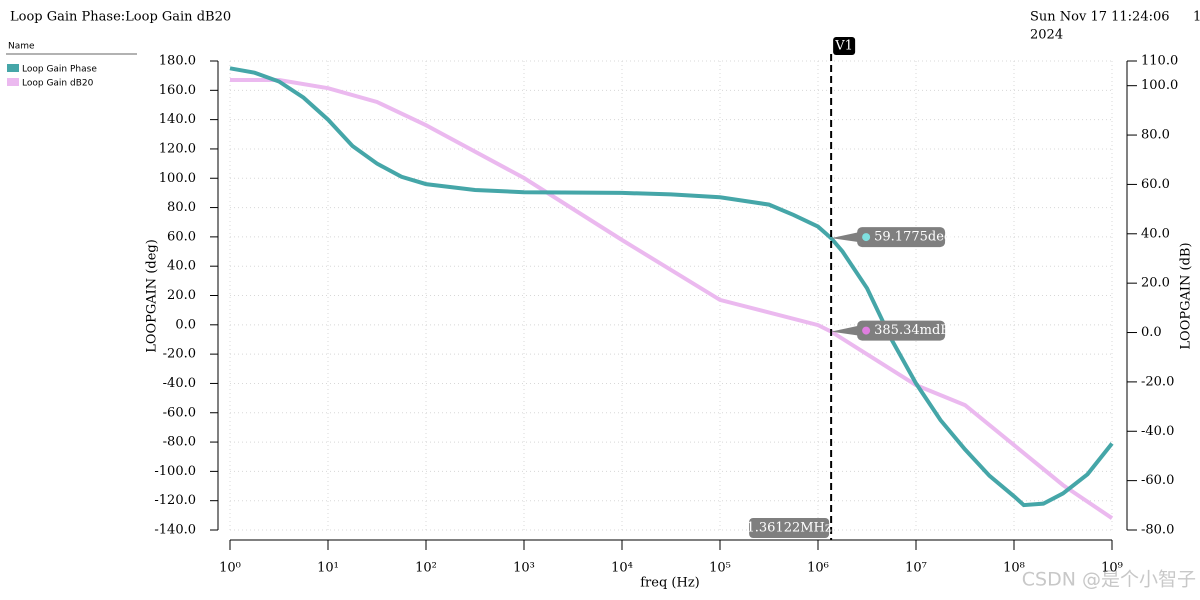 The height and width of the screenshot is (600, 1200). I want to click on x-tick-label: 10⁹, so click(1112, 568).